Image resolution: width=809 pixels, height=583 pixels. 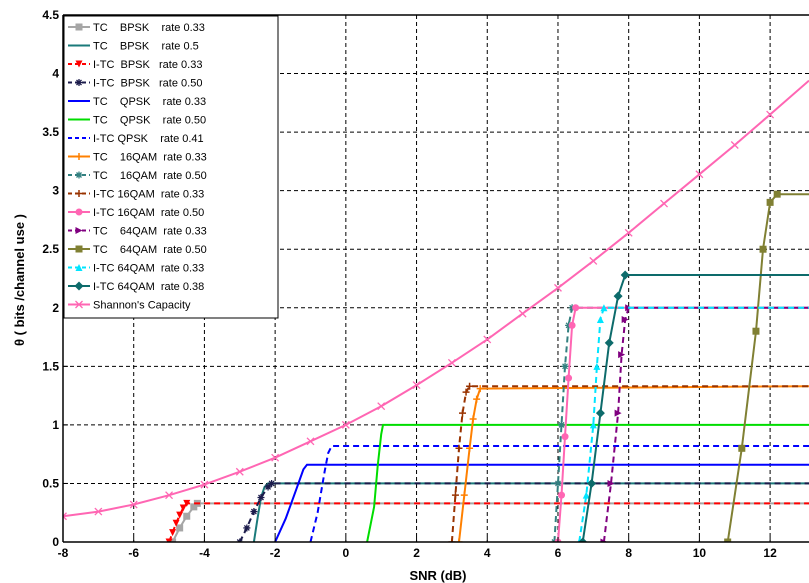 What do you see at coordinates (55, 542) in the screenshot?
I see `y-tick-label: 0` at bounding box center [55, 542].